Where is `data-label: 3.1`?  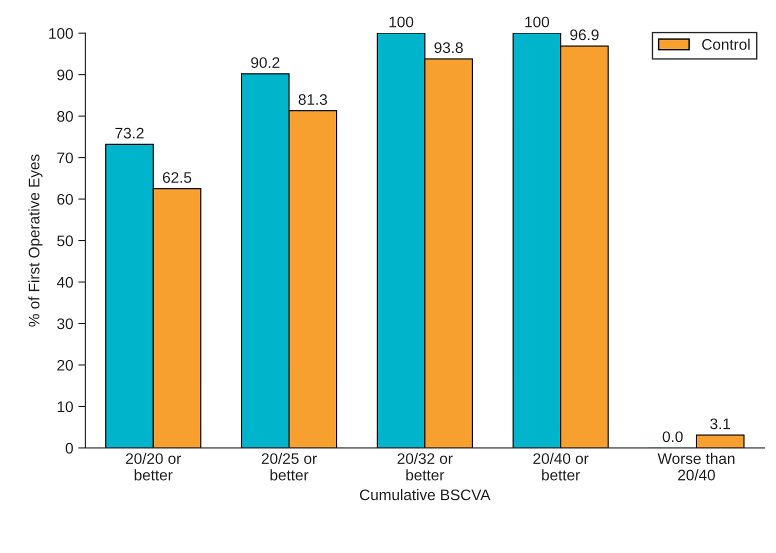 data-label: 3.1 is located at coordinates (720, 424).